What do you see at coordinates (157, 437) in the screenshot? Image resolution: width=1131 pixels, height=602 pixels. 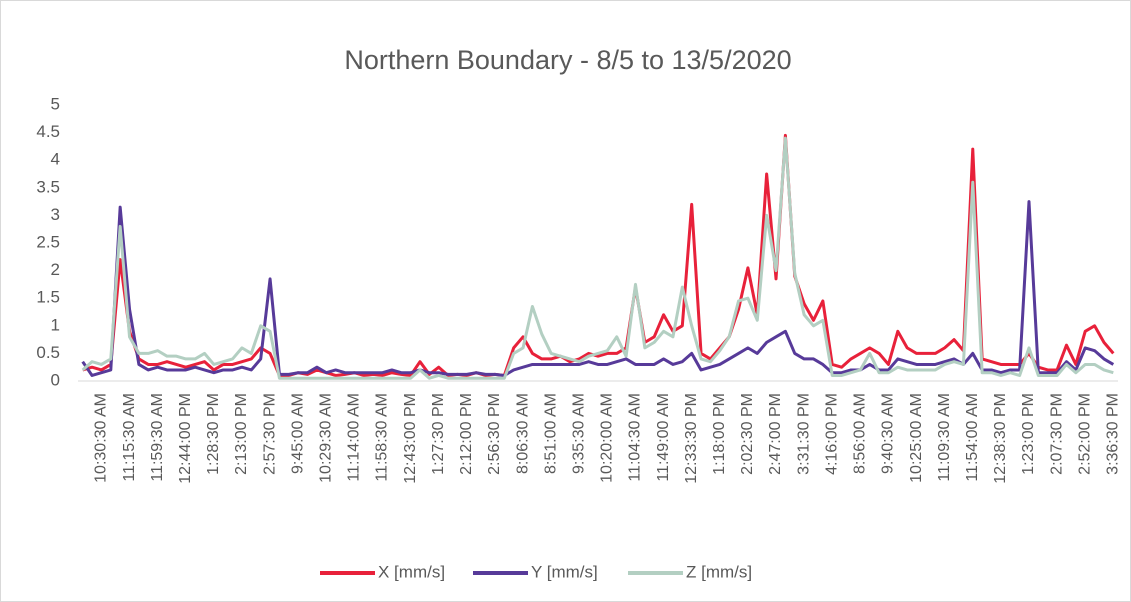 I see `x-tick-label: 11:59:30 AM` at bounding box center [157, 437].